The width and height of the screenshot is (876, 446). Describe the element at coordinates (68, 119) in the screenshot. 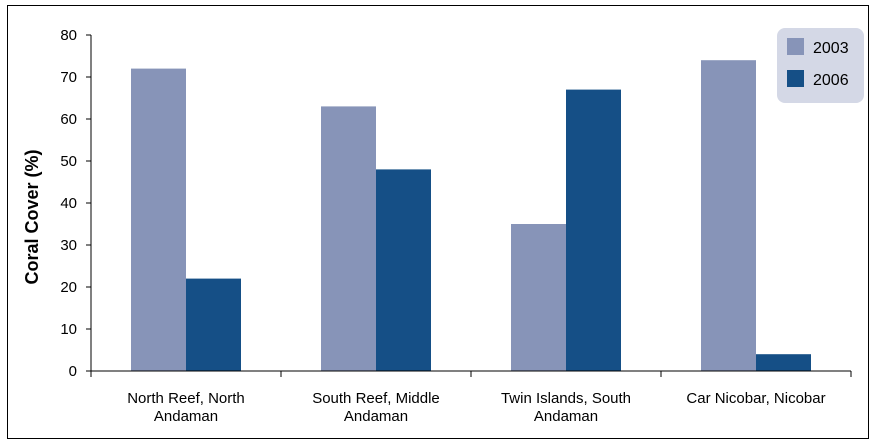

I see `y-tick-label: 60` at that location.